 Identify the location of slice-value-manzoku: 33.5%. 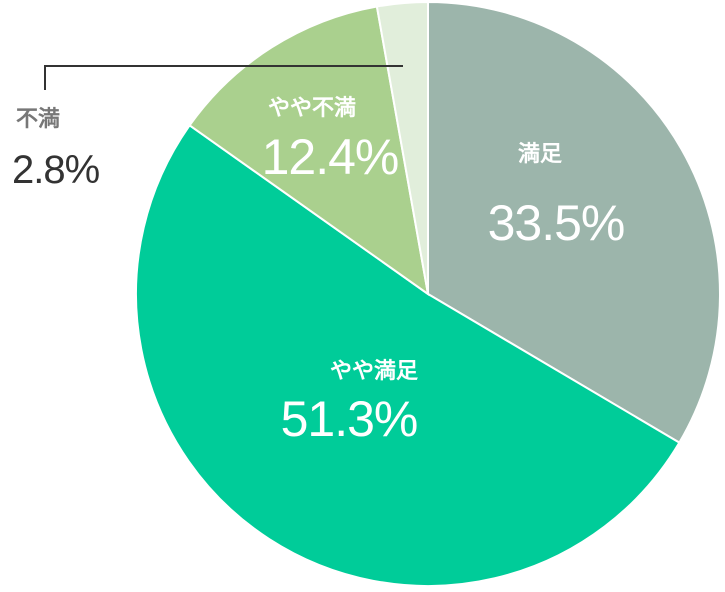
(556, 223).